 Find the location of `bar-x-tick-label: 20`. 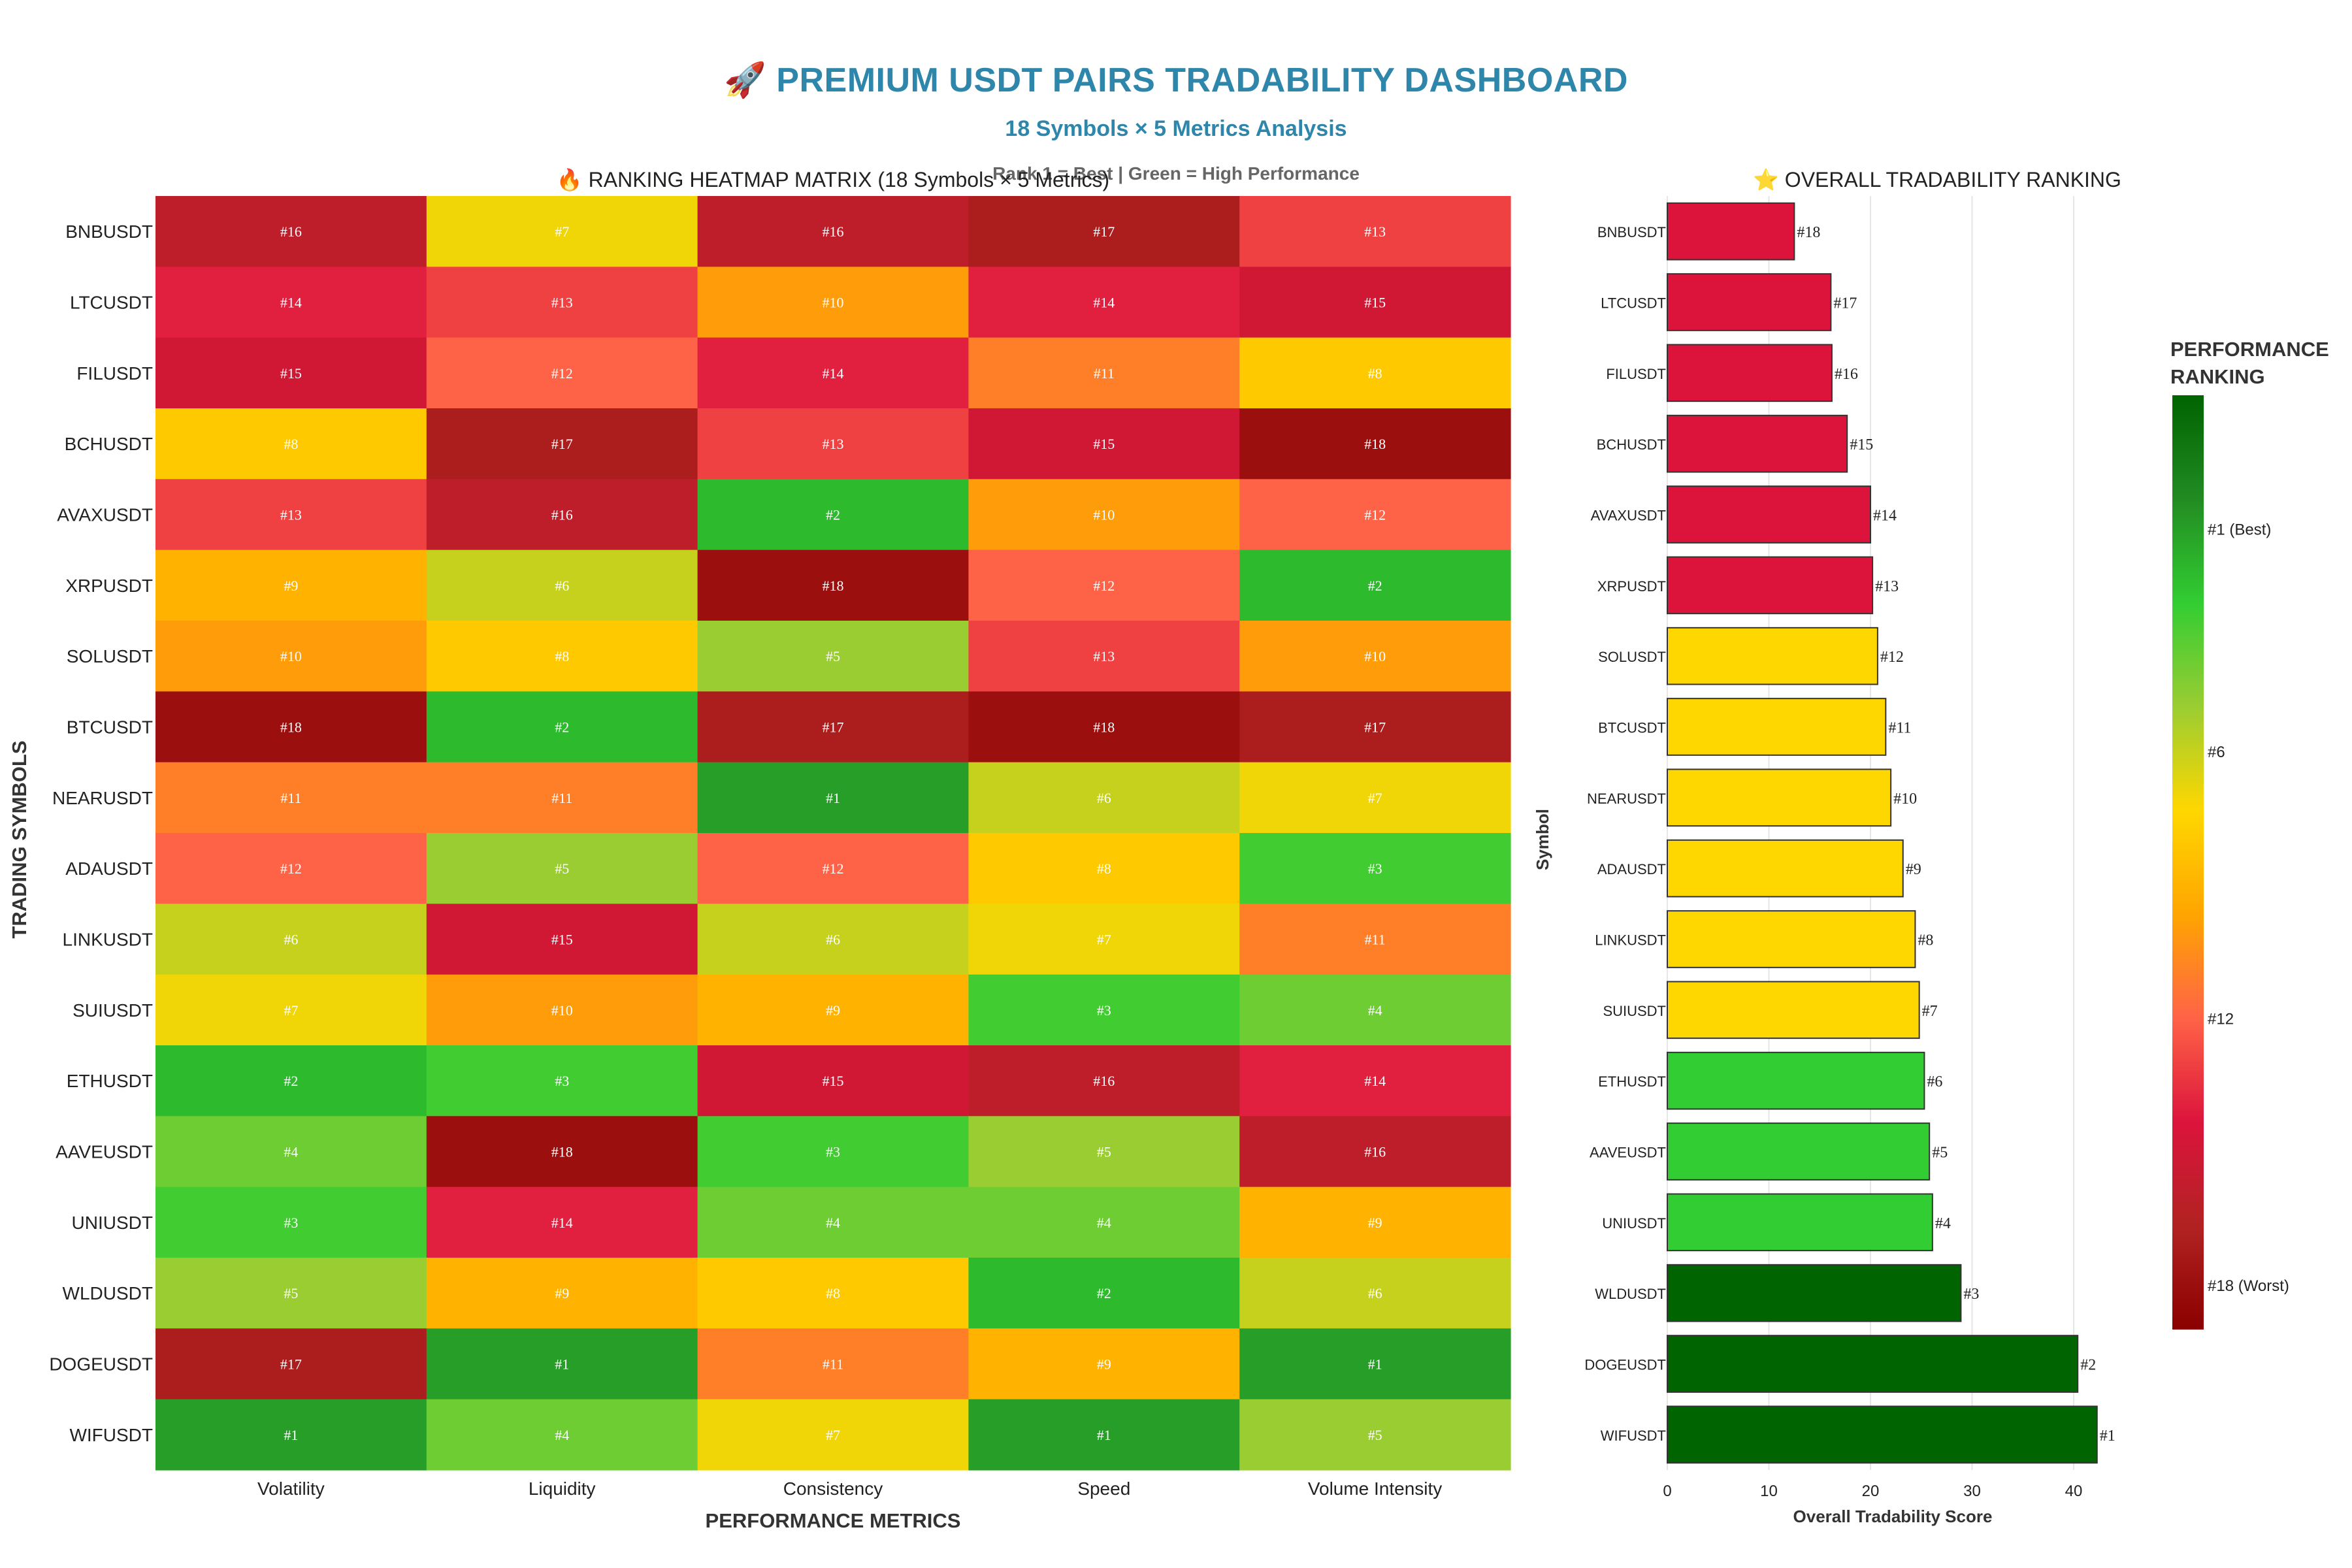

bar-x-tick-label: 20 is located at coordinates (1871, 1491).